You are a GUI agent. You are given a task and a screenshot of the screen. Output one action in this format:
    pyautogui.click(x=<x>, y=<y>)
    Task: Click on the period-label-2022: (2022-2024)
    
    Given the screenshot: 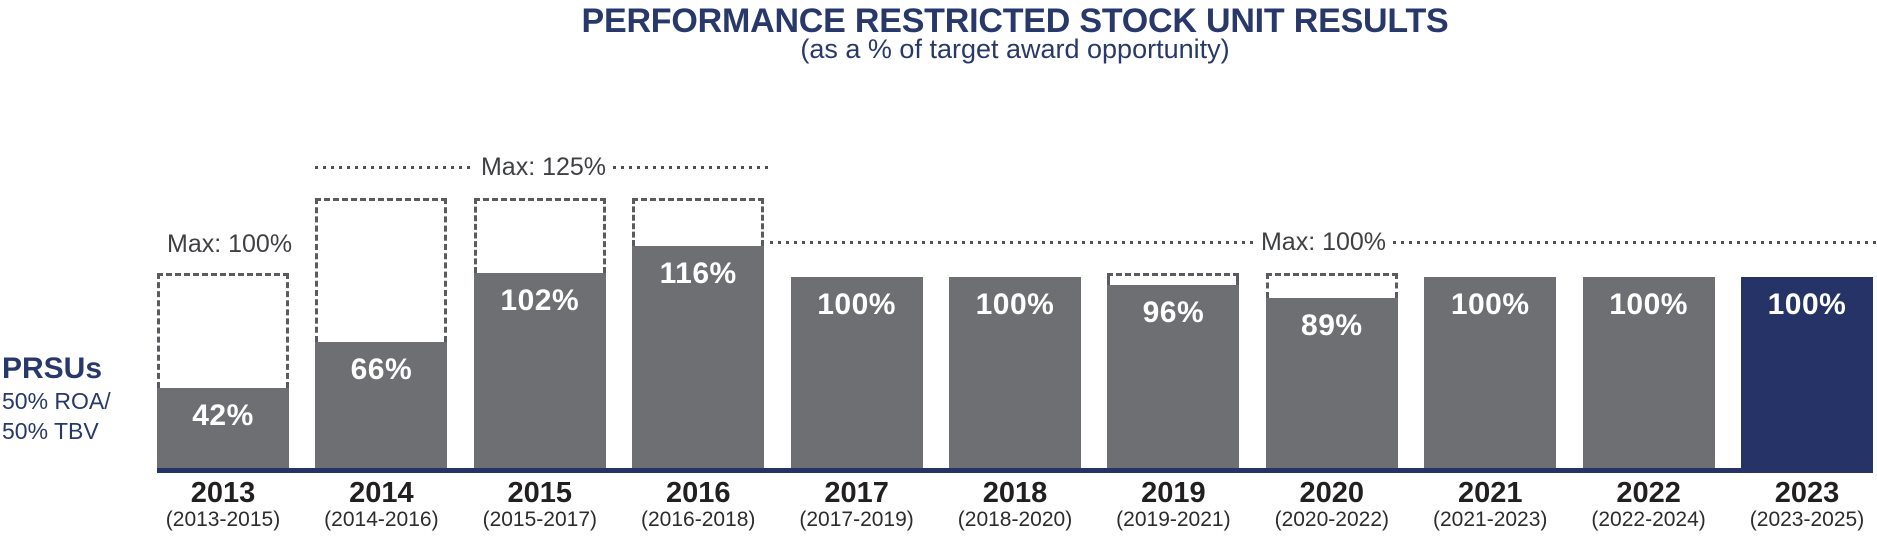 What is the action you would take?
    pyautogui.click(x=1648, y=519)
    